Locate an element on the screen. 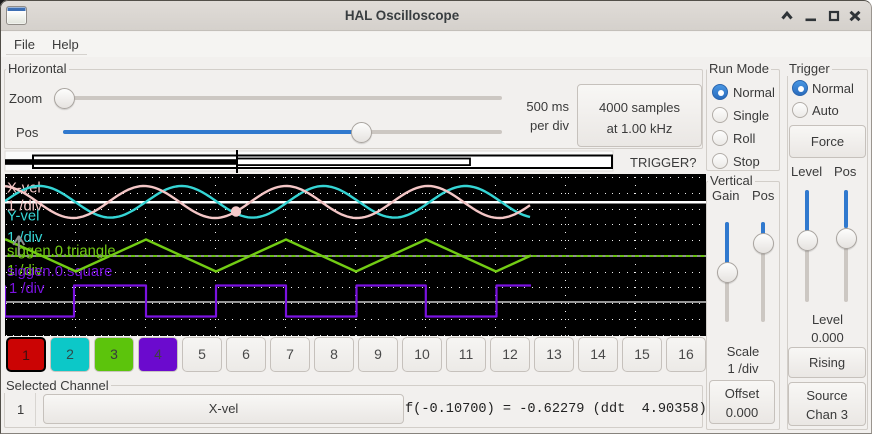  svg-text: Y-vel is located at coordinates (23, 216).